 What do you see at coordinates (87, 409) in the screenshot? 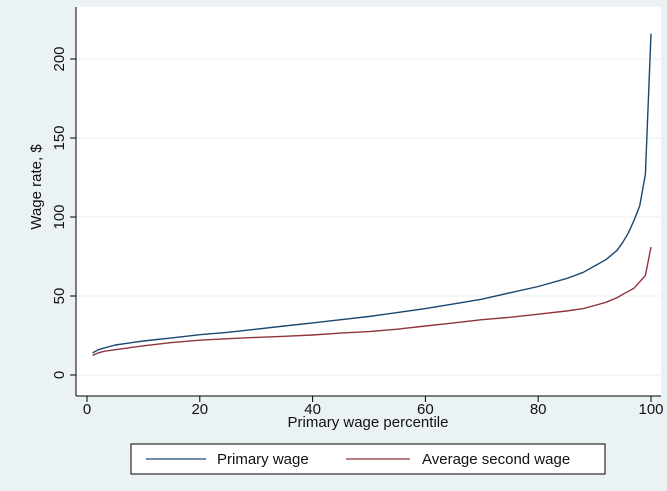
I see `x-tick-label-0: 0` at bounding box center [87, 409].